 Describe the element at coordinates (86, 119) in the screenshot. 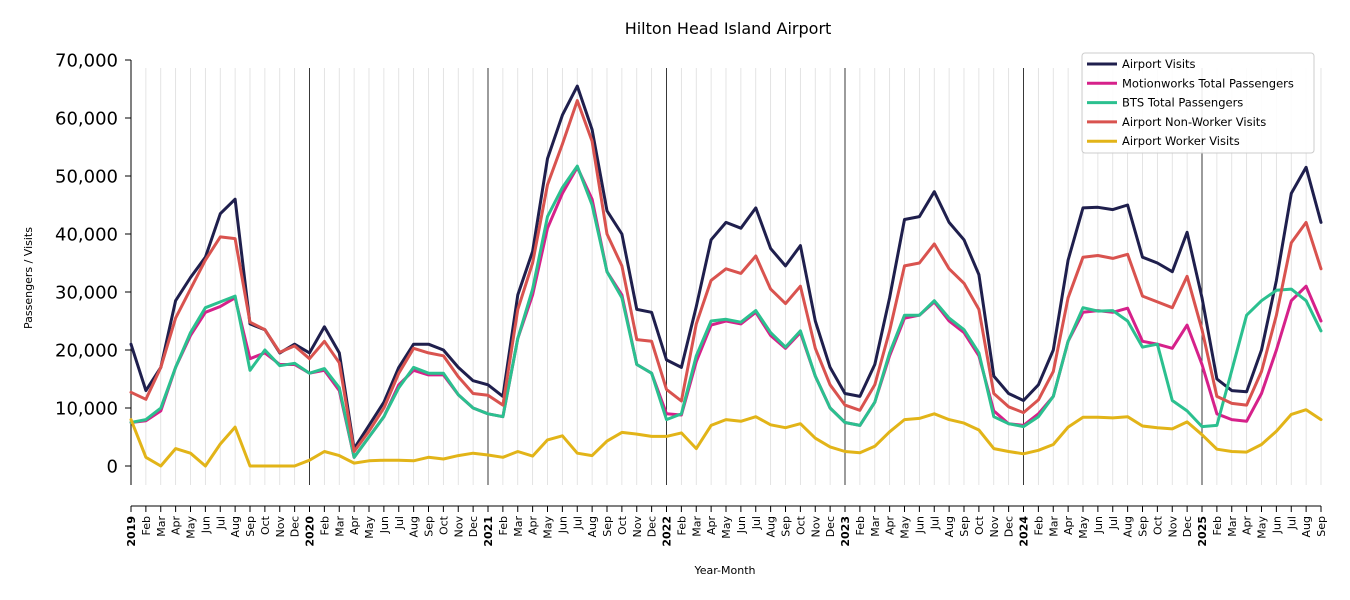

I see `y-tick-label: 60,000` at that location.